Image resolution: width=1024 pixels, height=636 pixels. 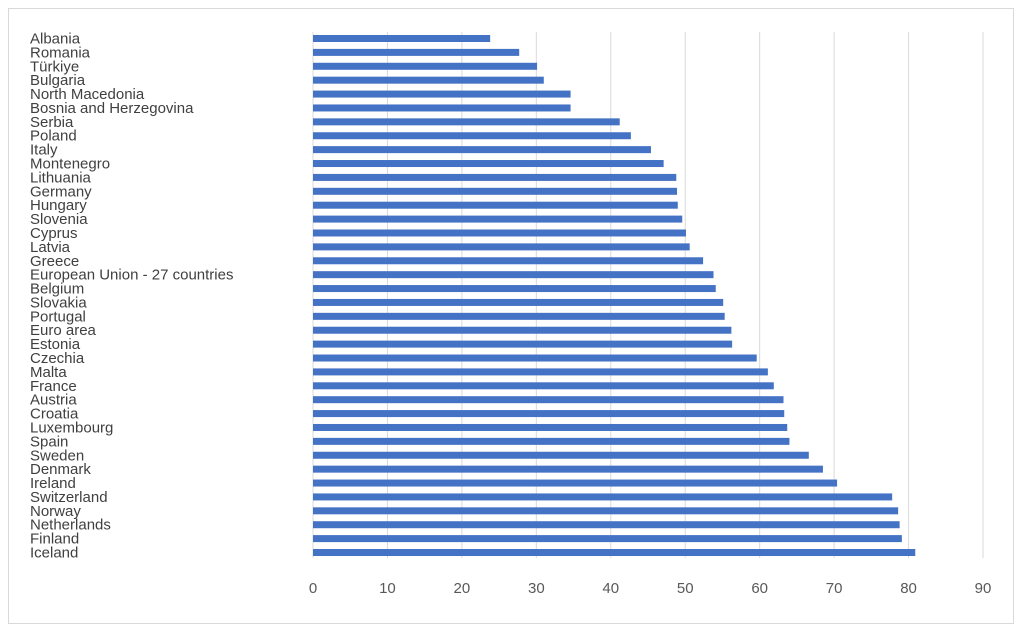 What do you see at coordinates (61, 177) in the screenshot?
I see `category-label: Lithuania` at bounding box center [61, 177].